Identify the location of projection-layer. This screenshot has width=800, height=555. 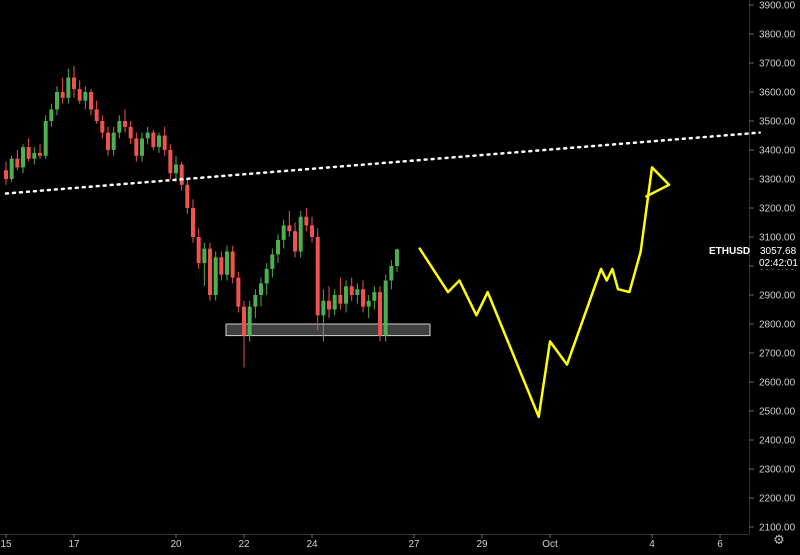
(544, 292).